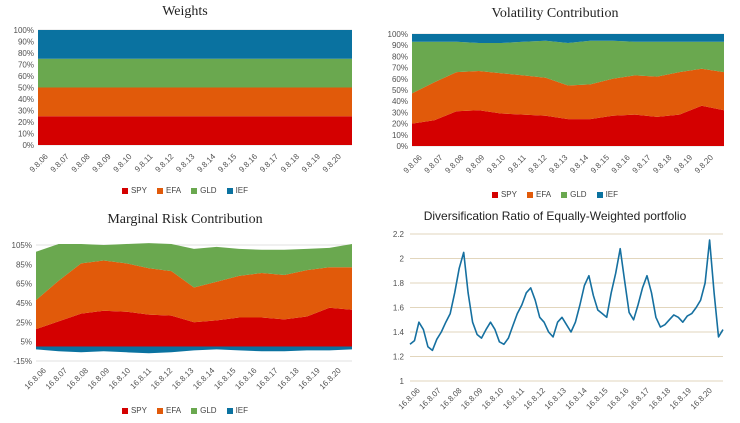 This screenshot has width=740, height=423. Describe the element at coordinates (555, 13) in the screenshot. I see `volatility-title: Volatility Contribution` at that location.